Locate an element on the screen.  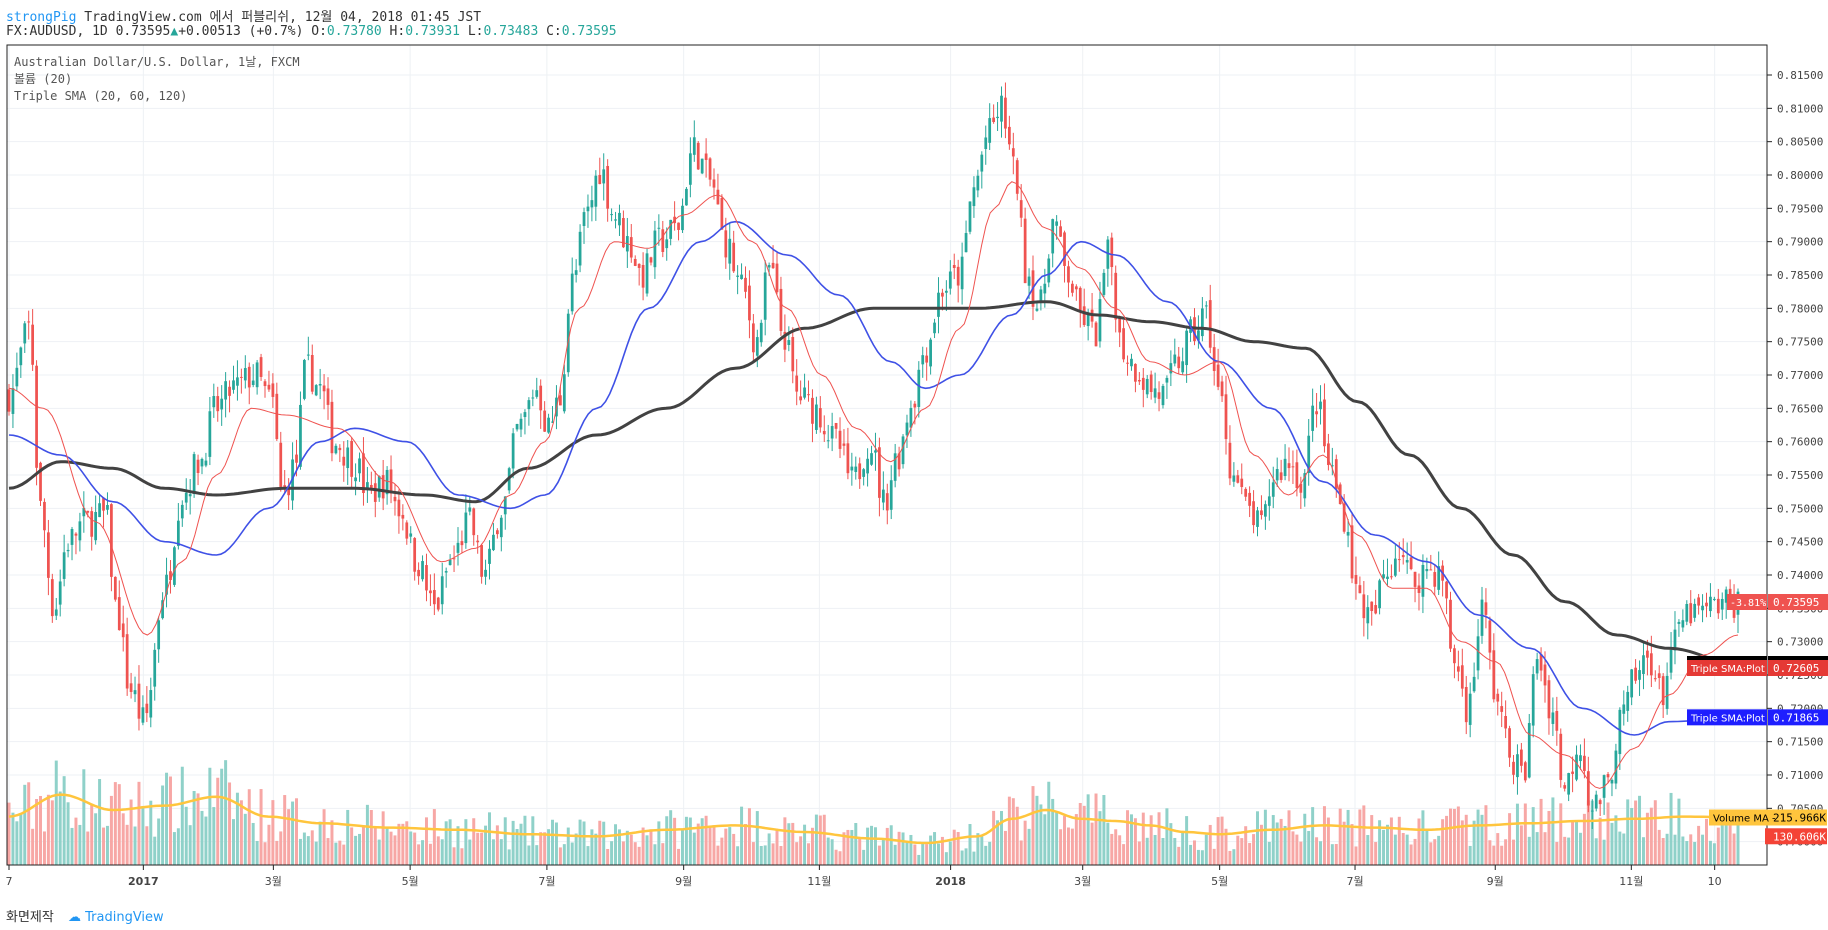
price-tick-label: 0.79500 is located at coordinates (1800, 208).